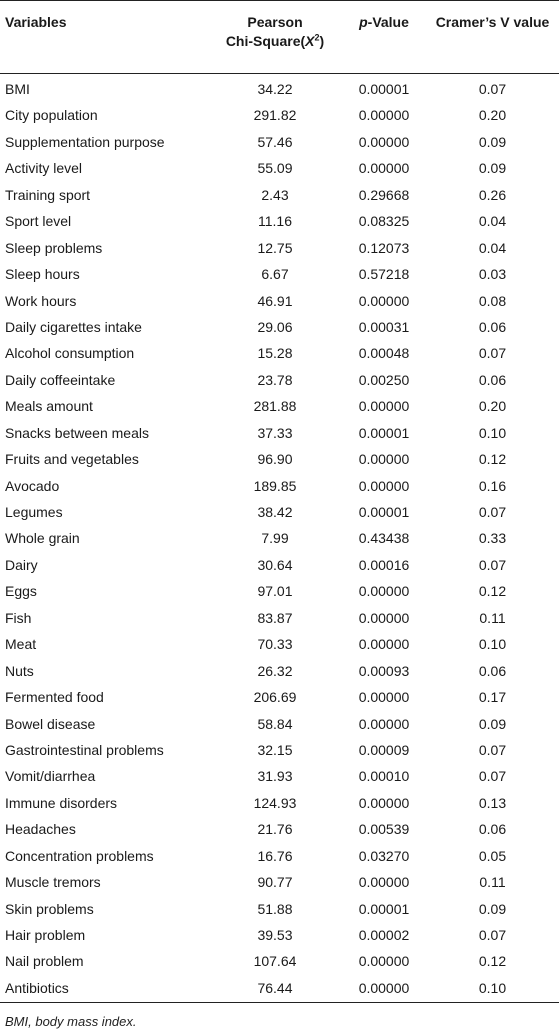 This screenshot has height=1036, width=559. I want to click on cell-variable: BMI, so click(17, 89).